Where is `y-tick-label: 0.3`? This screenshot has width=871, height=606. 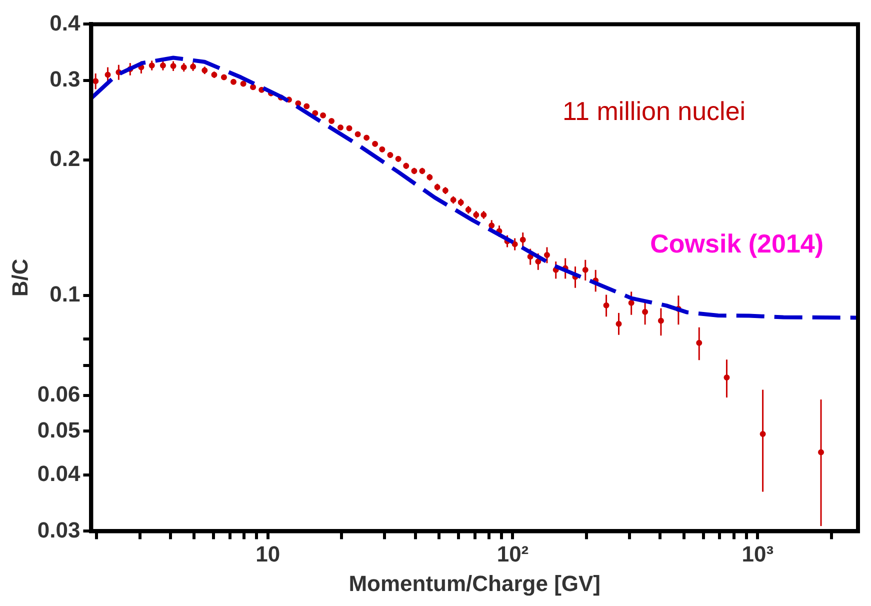 y-tick-label: 0.3 is located at coordinates (65, 79).